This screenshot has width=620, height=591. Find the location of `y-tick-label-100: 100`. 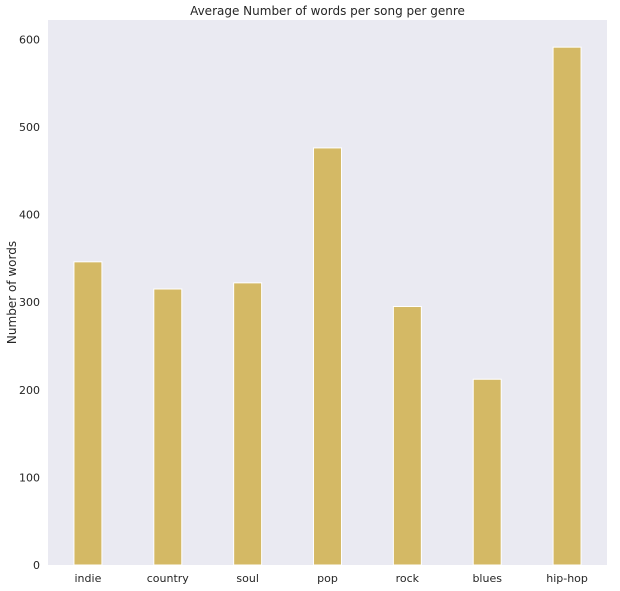

y-tick-label-100: 100 is located at coordinates (29, 477).